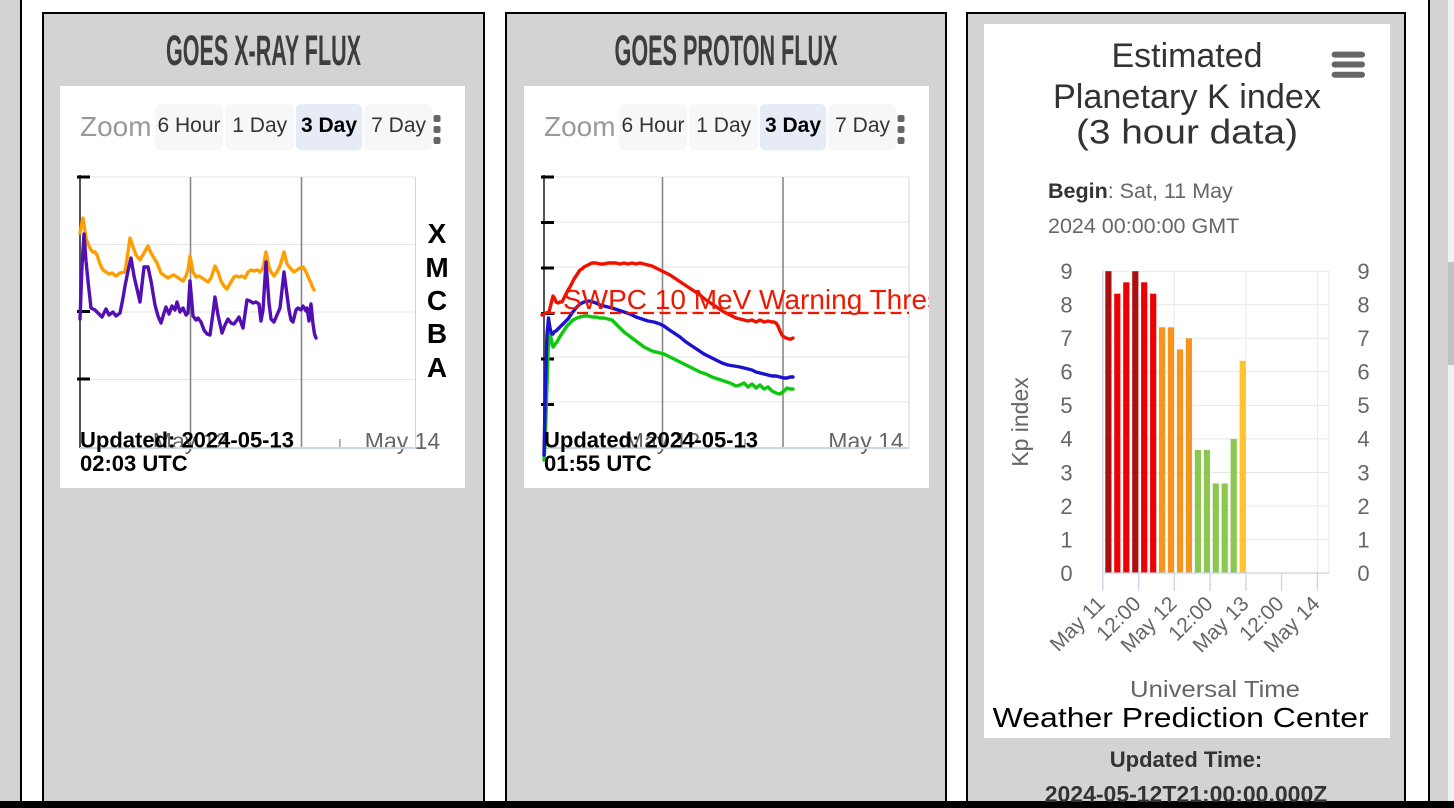  I want to click on svg-text: (3 hour data), so click(1187, 133).